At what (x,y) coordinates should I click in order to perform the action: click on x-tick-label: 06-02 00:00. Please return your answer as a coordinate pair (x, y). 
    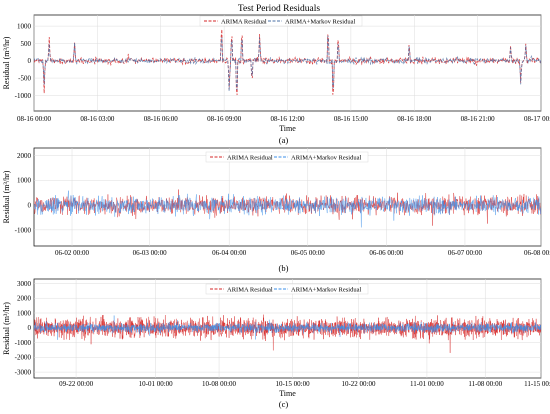
    Looking at the image, I should click on (72, 253).